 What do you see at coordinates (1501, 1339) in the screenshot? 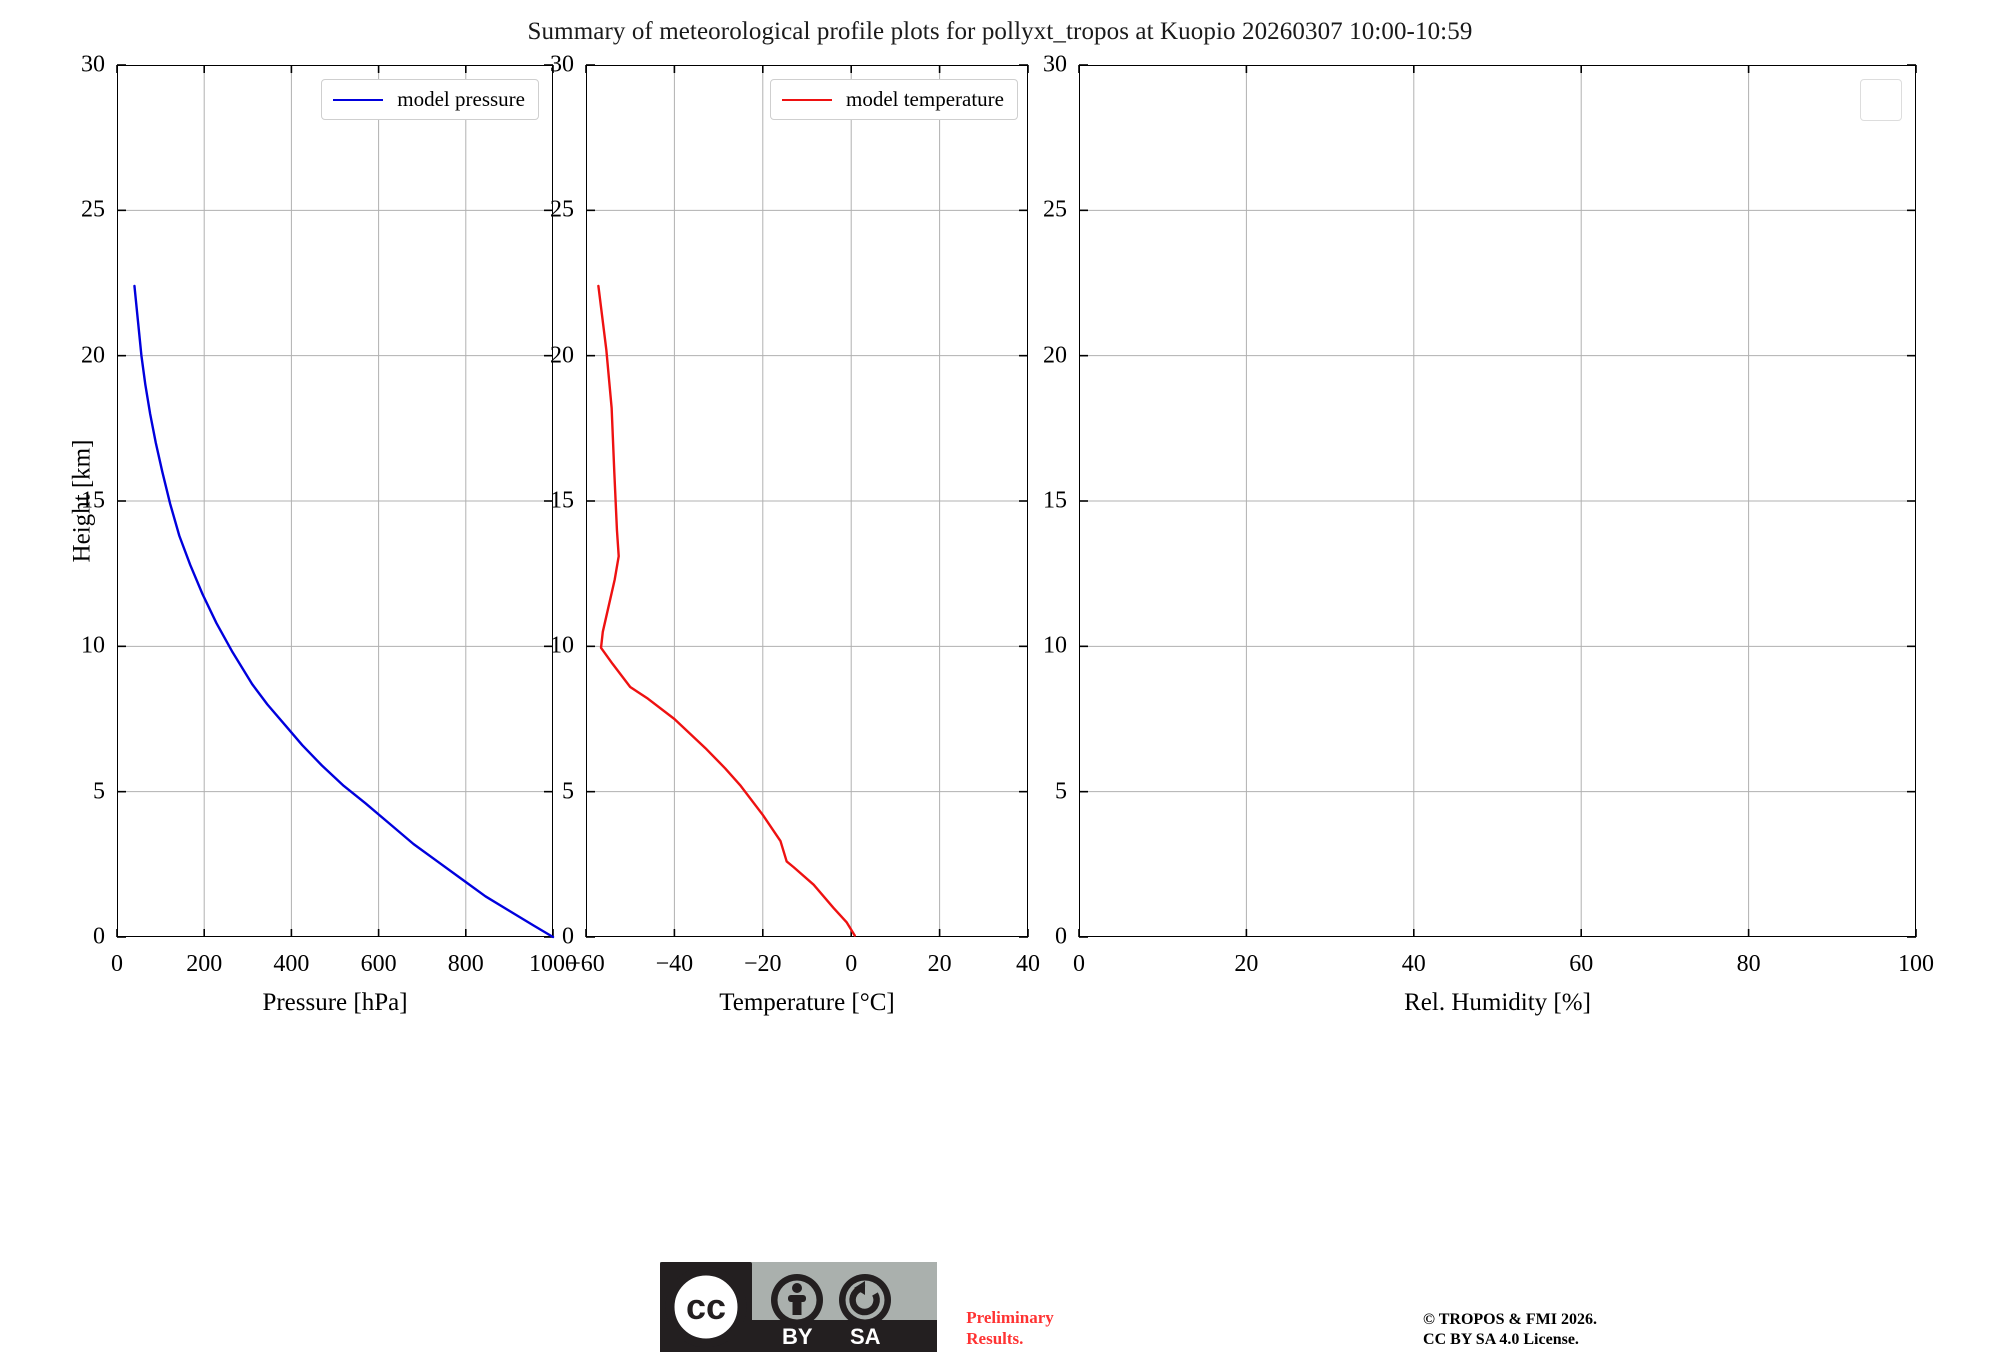
I see `copyright-line-2: CC BY SA 4.0 License.` at bounding box center [1501, 1339].